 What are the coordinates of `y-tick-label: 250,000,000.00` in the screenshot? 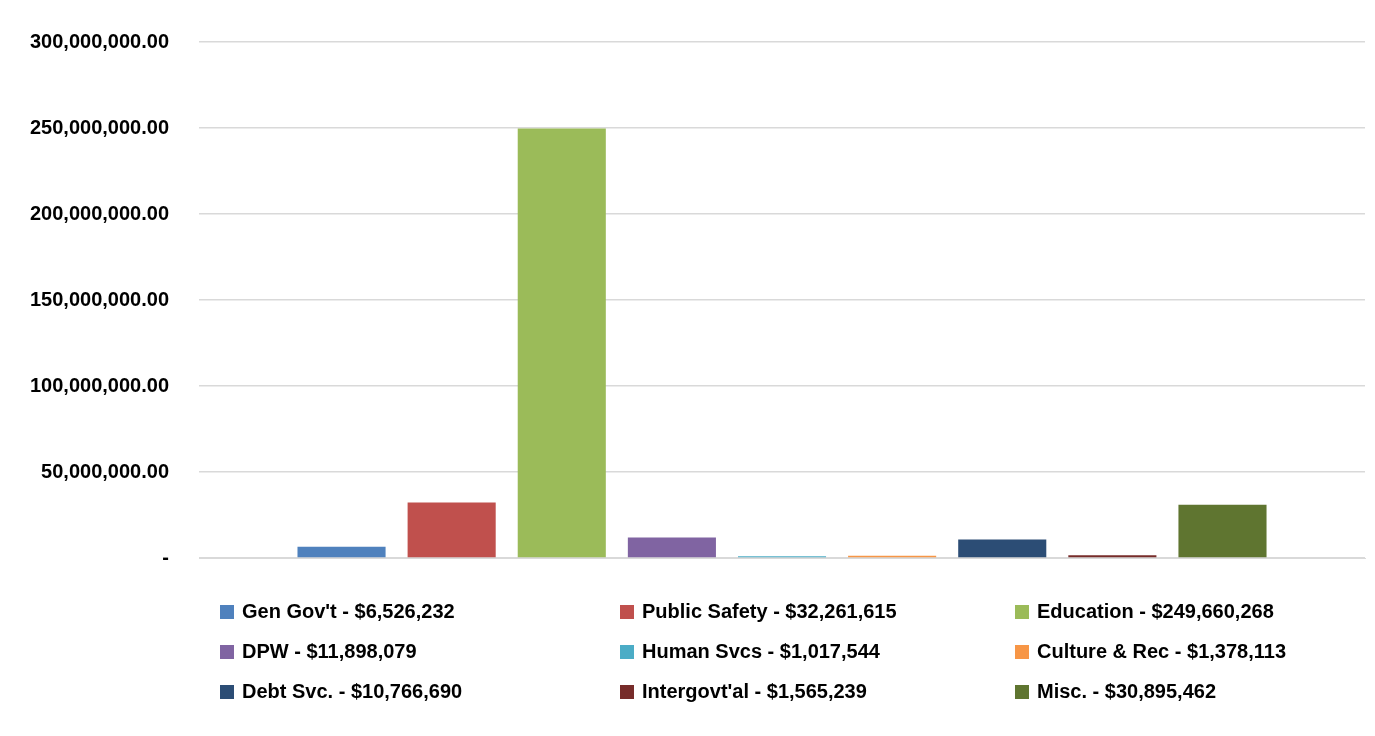 It's located at (99, 126).